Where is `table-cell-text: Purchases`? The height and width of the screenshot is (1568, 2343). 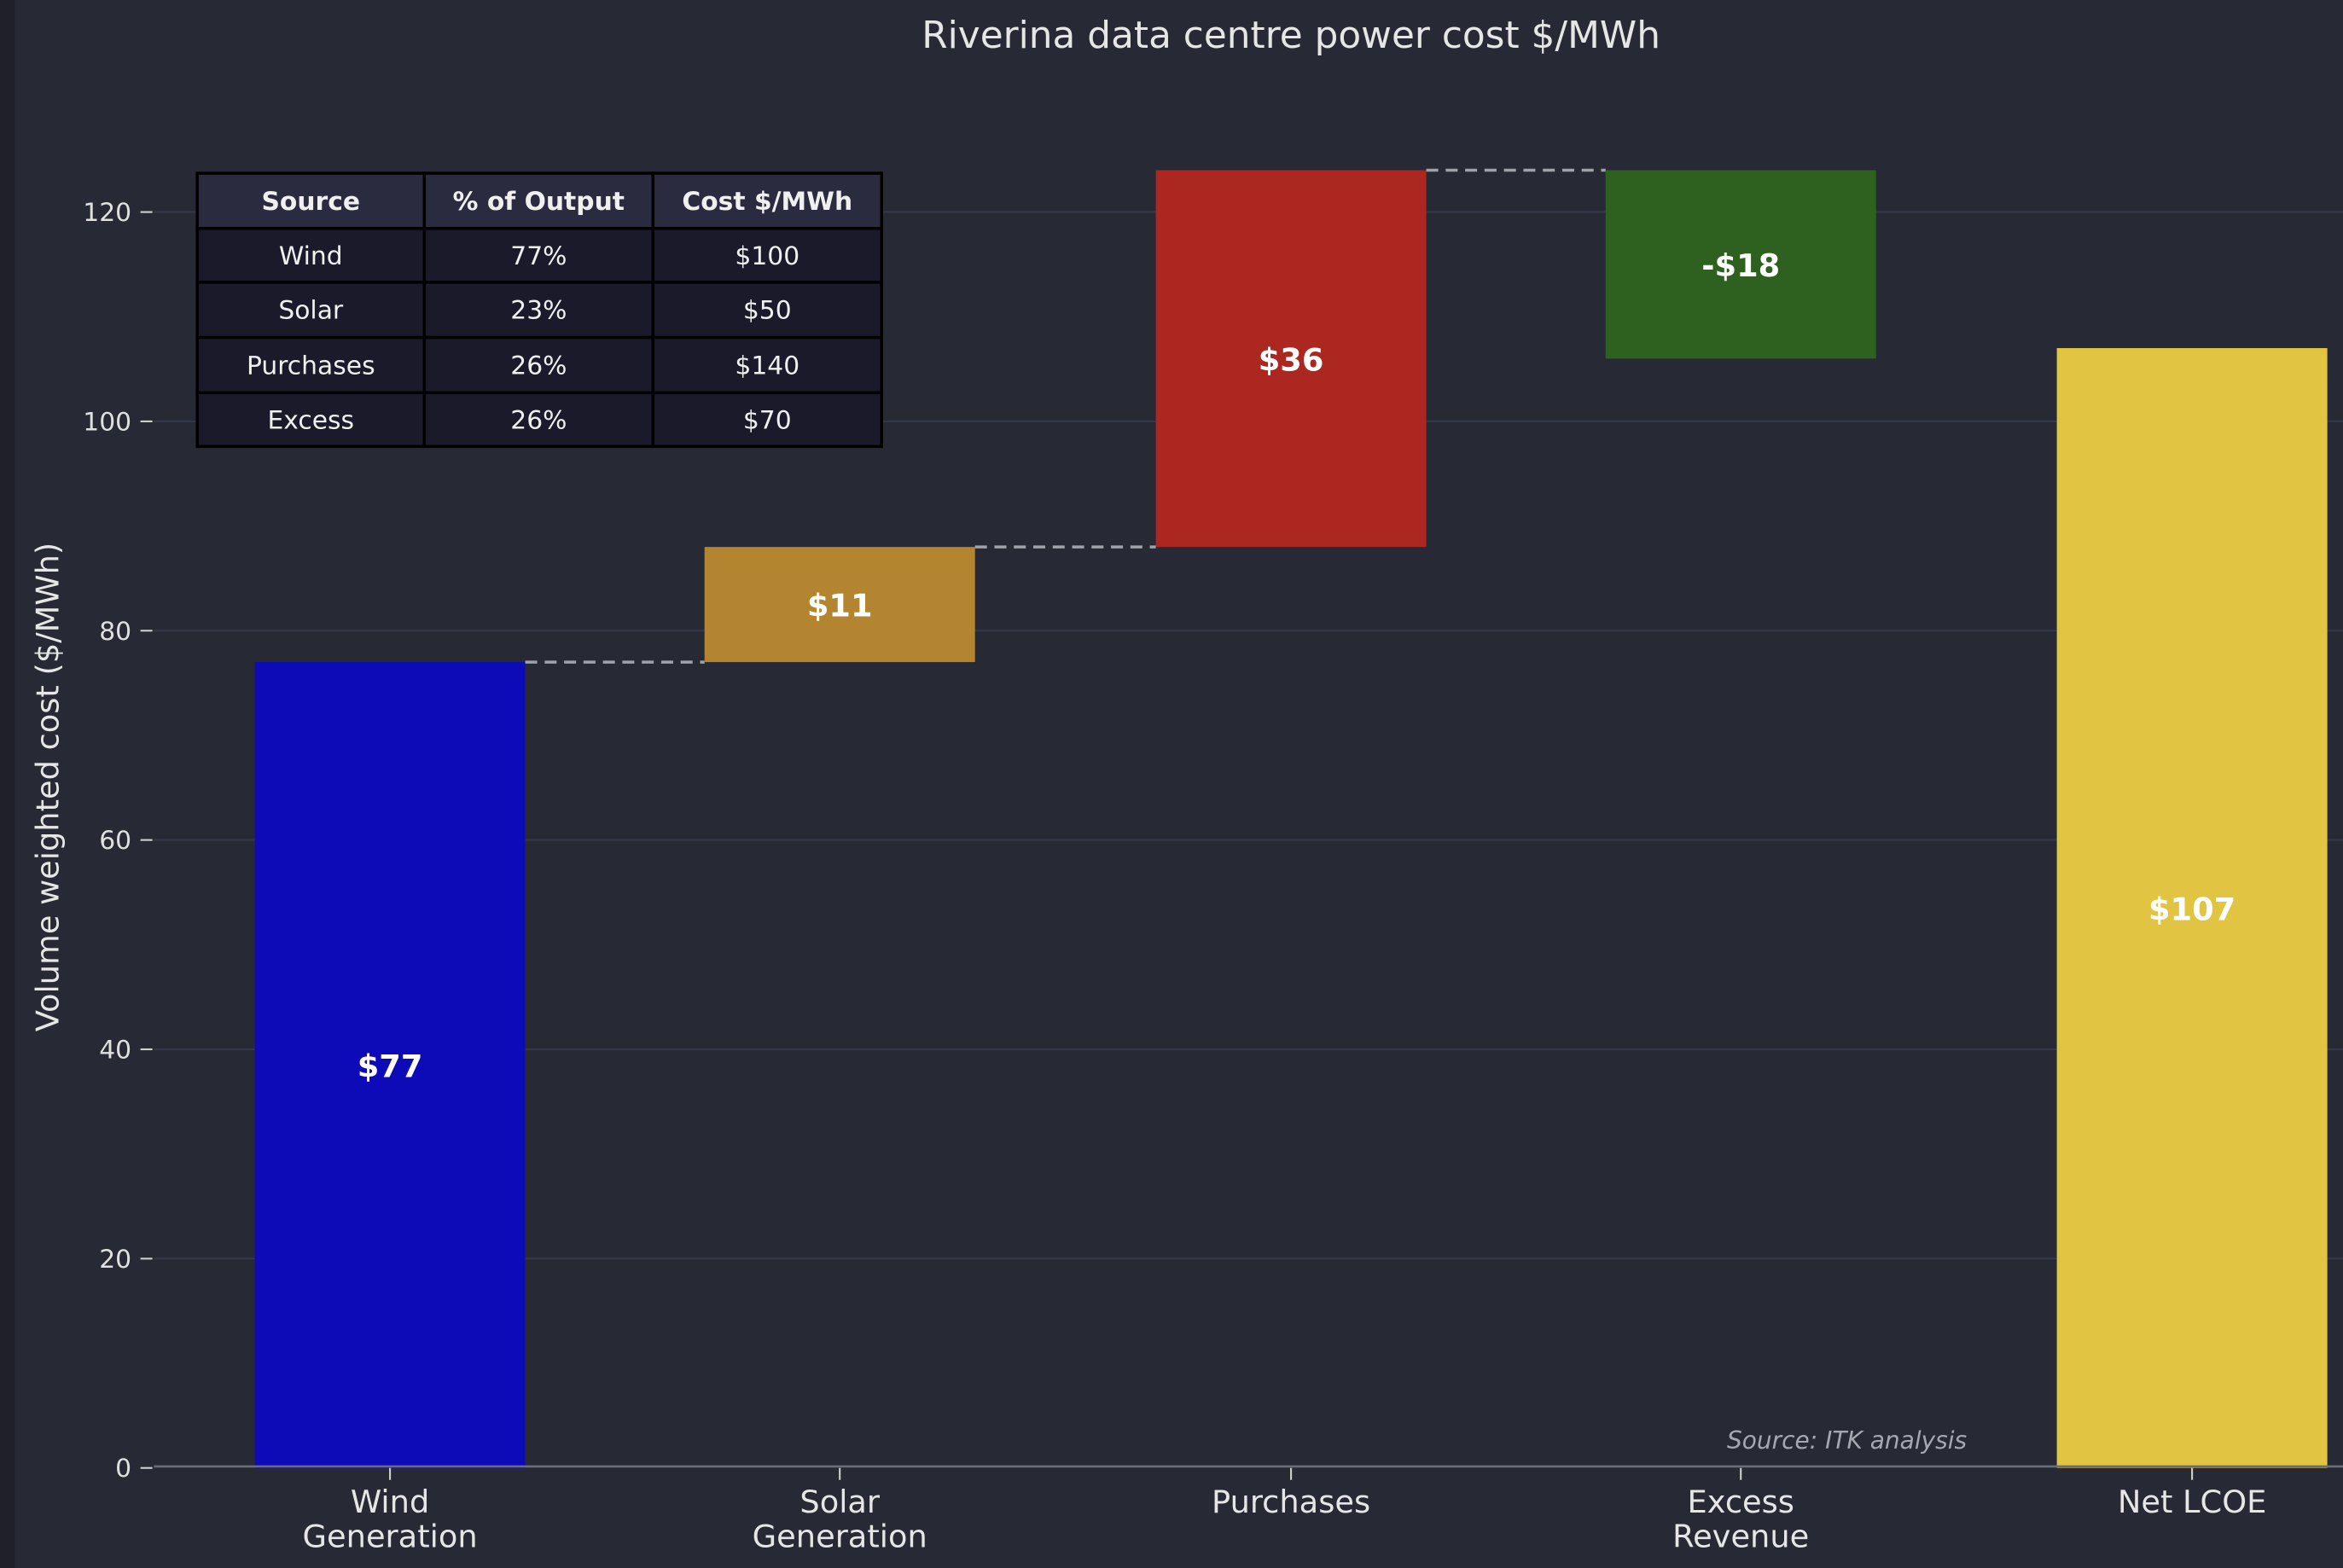 table-cell-text: Purchases is located at coordinates (311, 366).